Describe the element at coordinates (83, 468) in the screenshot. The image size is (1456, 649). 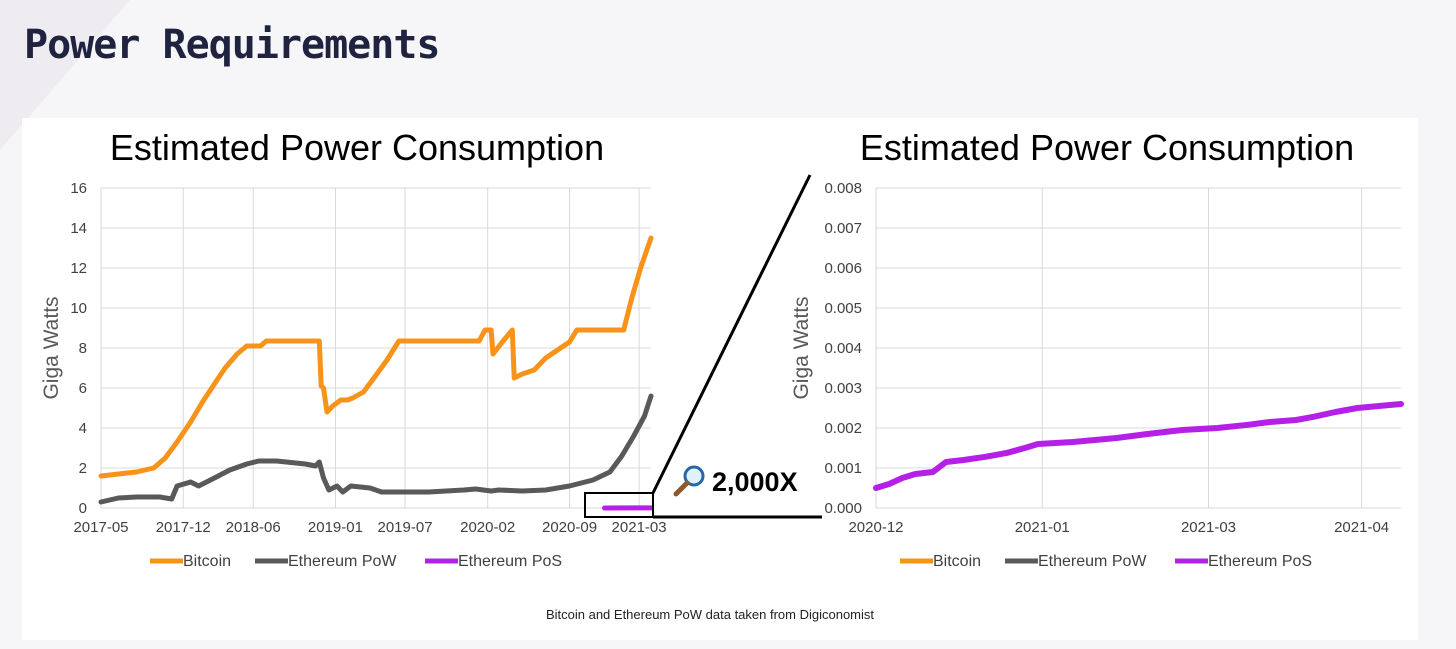
I see `y-tick-label: 2` at that location.